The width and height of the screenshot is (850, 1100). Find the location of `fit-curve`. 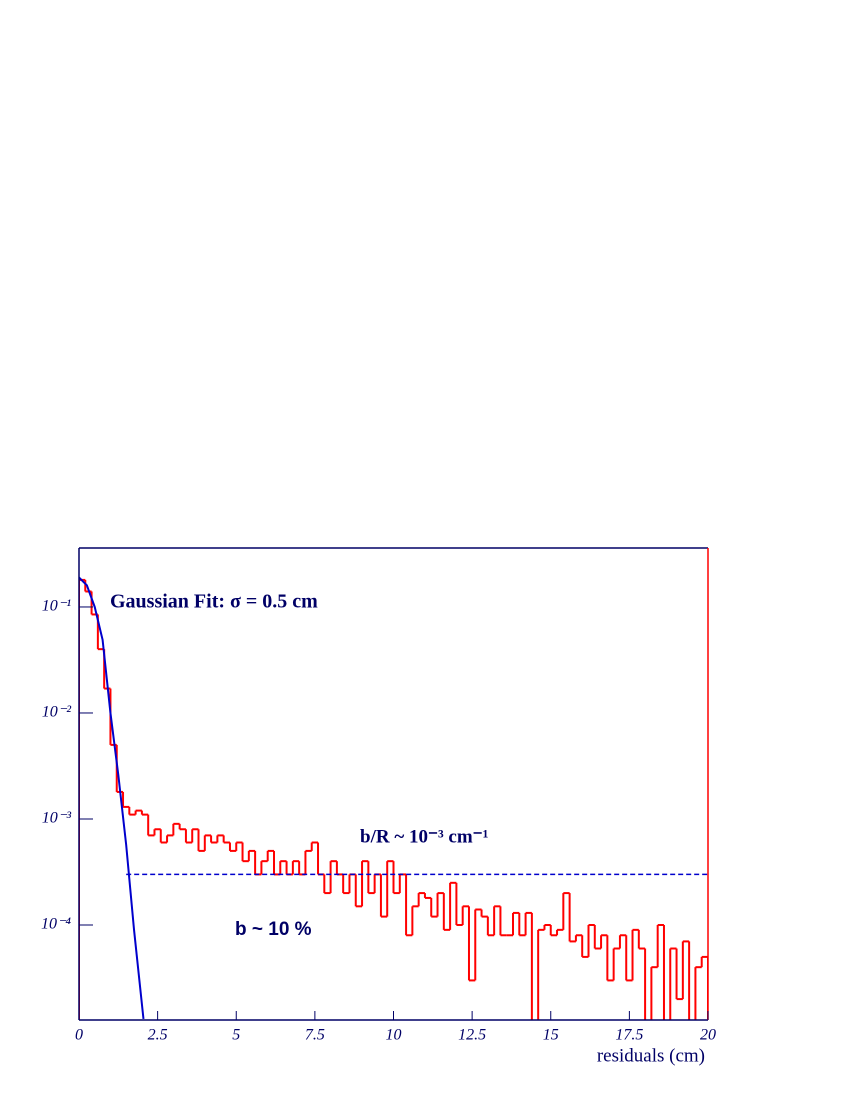

fit-curve is located at coordinates (112, 798).